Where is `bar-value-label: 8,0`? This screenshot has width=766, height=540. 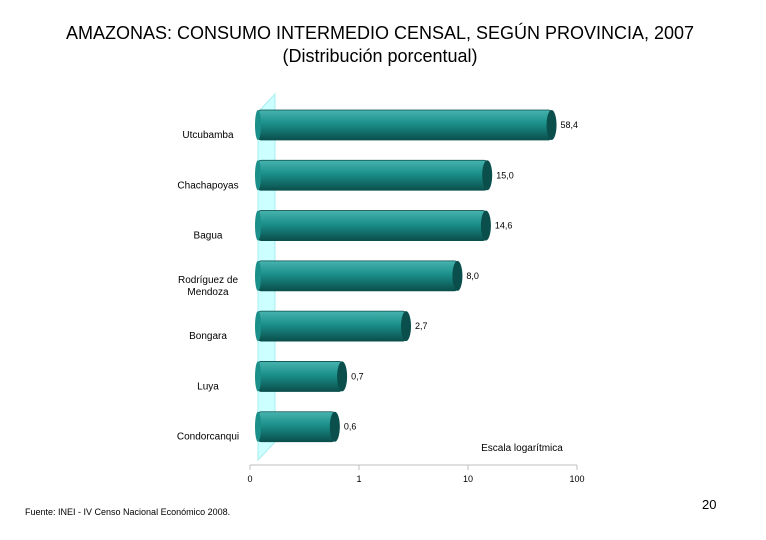 bar-value-label: 8,0 is located at coordinates (472, 276).